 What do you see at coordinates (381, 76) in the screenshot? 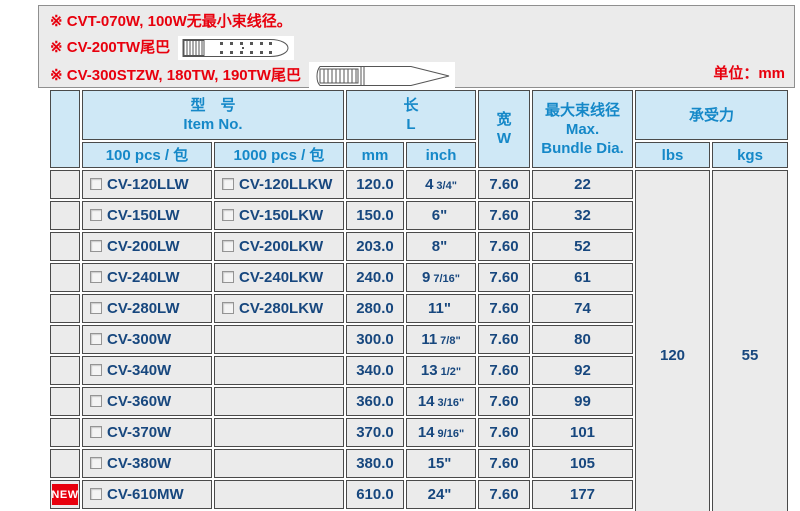
I see `cable-tie-tail-illustration-cv300stzw` at bounding box center [381, 76].